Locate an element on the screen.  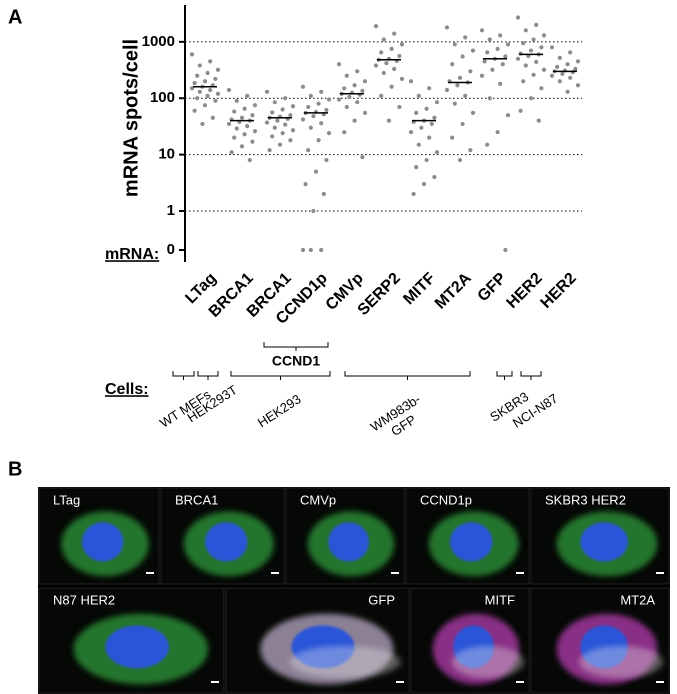
x-tick-label: HER2 is located at coordinates (525, 291).